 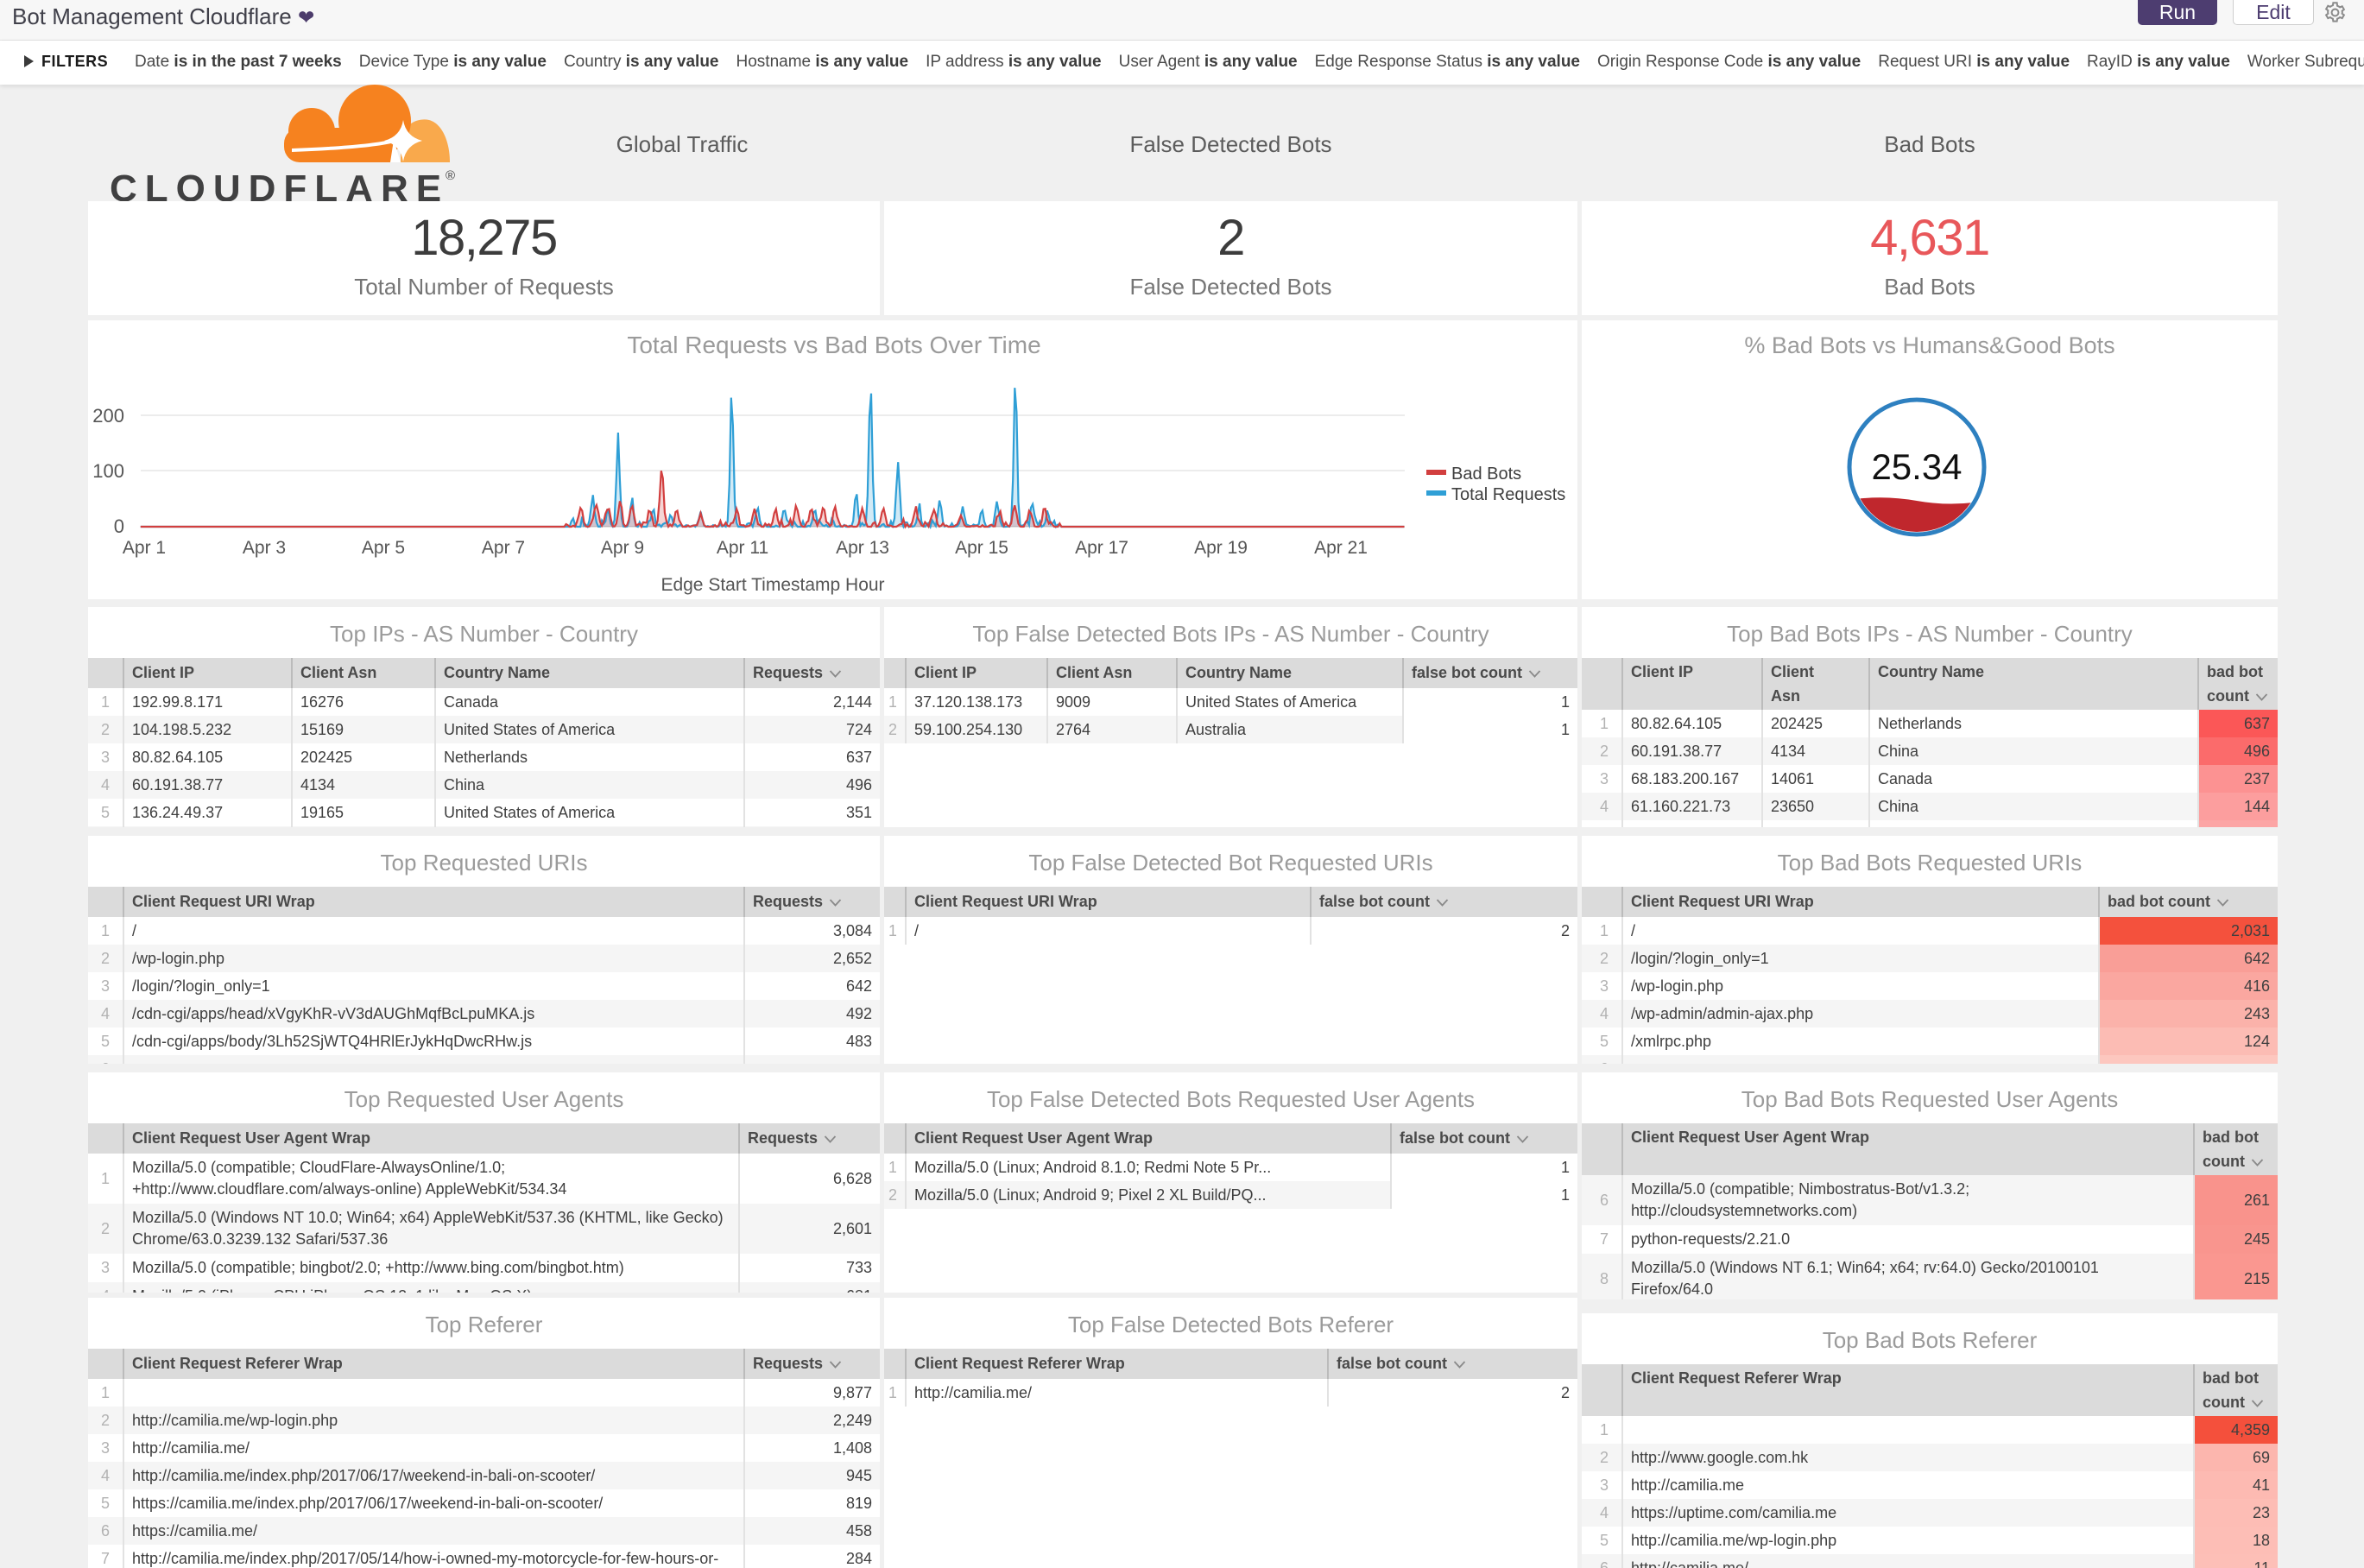 What do you see at coordinates (1916, 467) in the screenshot?
I see `svg-text: 25.34` at bounding box center [1916, 467].